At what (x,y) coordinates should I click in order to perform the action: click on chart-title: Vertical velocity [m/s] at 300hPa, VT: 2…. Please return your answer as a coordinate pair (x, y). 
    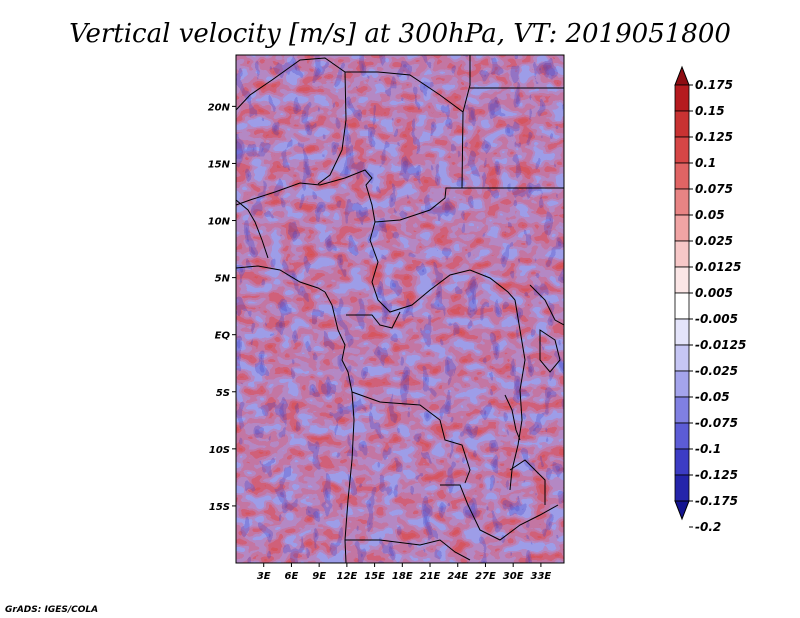
    Looking at the image, I should click on (400, 34).